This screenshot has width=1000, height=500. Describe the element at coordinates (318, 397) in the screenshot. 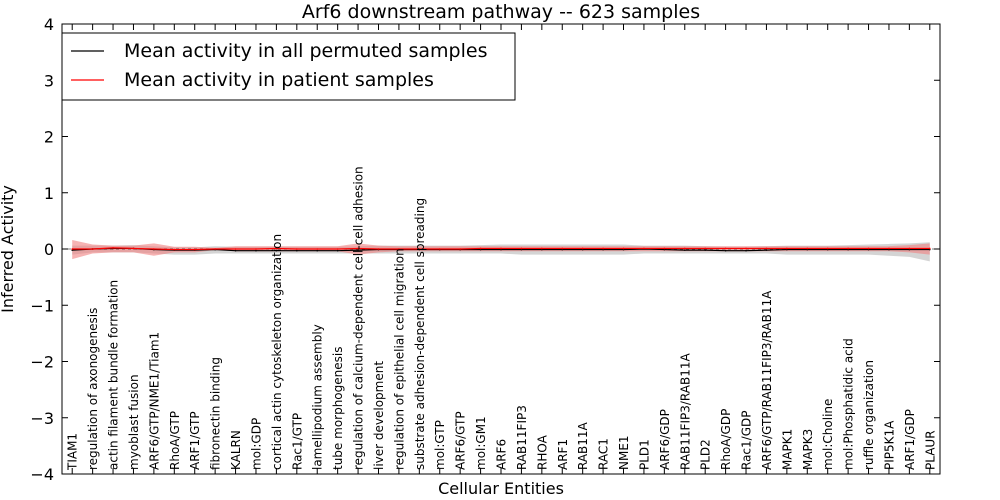

I see `x-category-label: lamellipodium assembly` at that location.